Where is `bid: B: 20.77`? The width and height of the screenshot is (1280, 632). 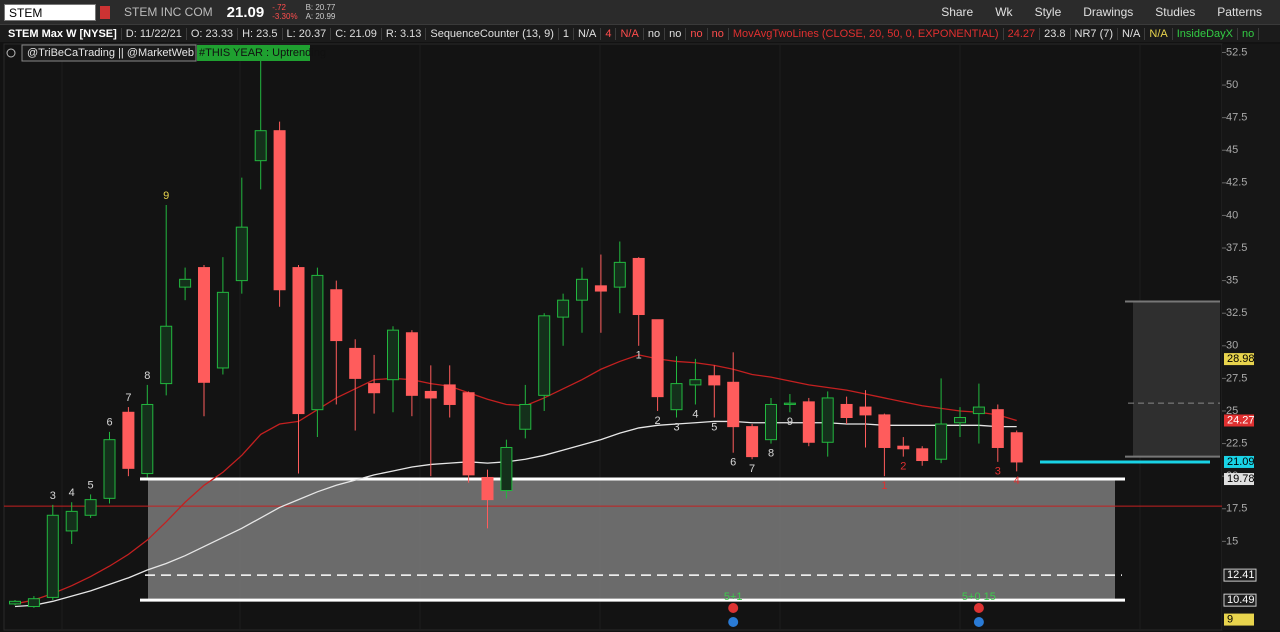
bid: B: 20.77 is located at coordinates (320, 7).